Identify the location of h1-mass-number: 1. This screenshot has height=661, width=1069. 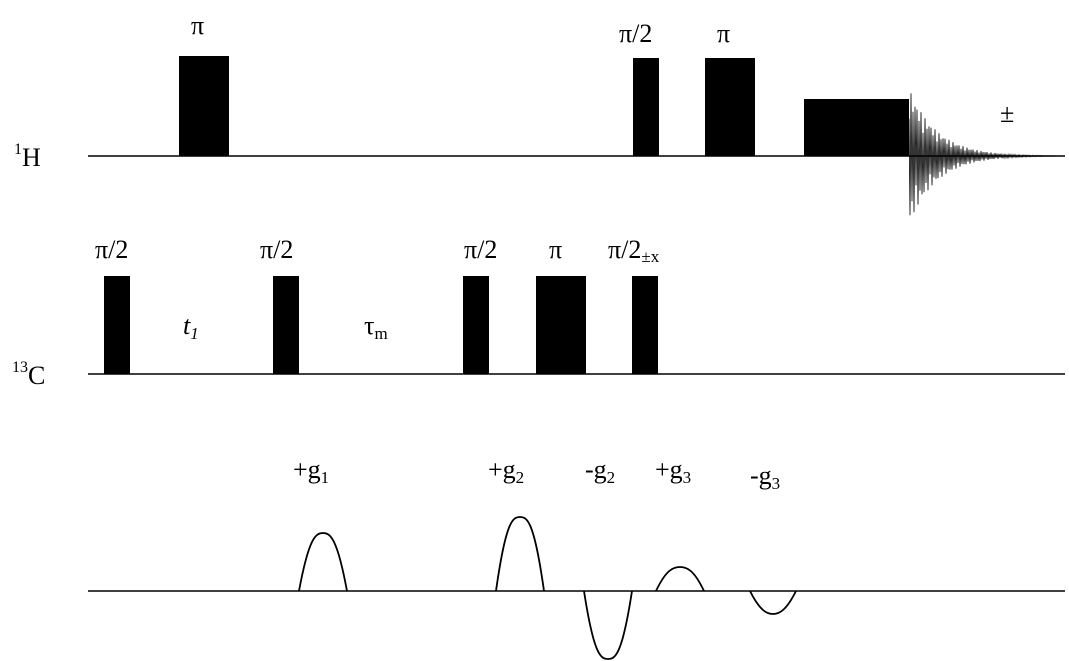
(18, 149).